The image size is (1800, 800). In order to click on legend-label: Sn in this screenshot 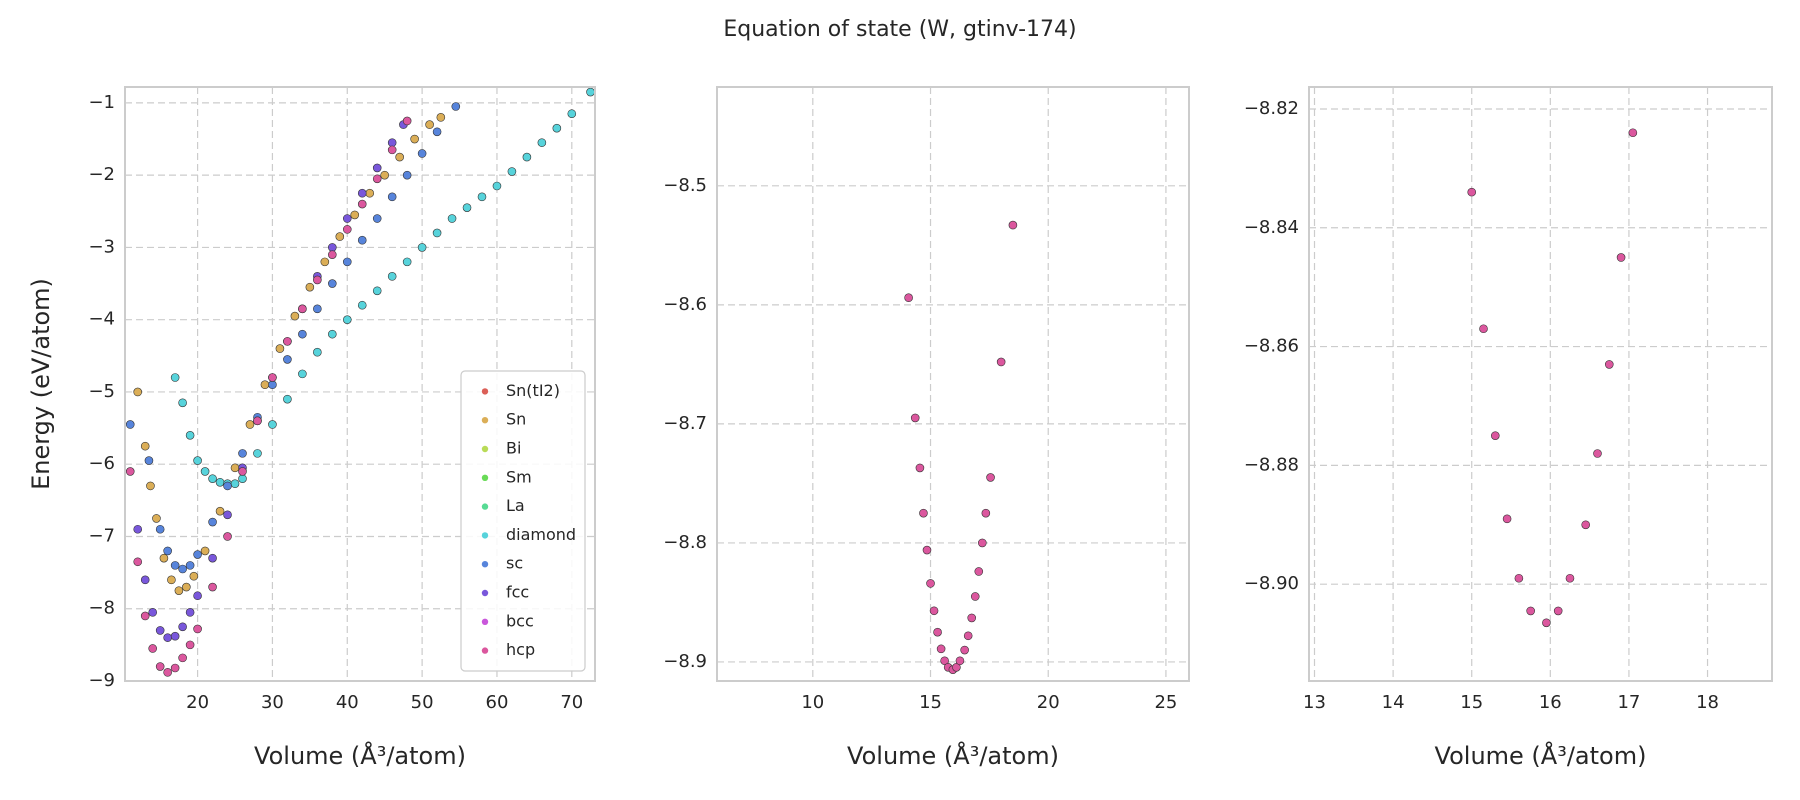, I will do `click(516, 419)`.